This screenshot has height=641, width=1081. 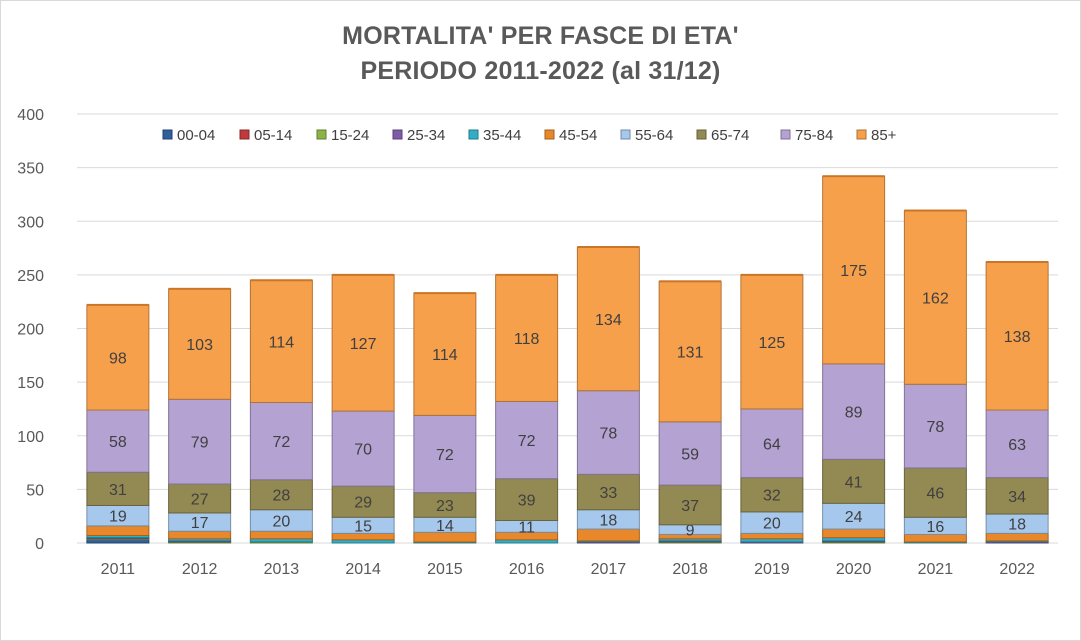 I want to click on bar-segment-2015-85+, so click(x=445, y=354).